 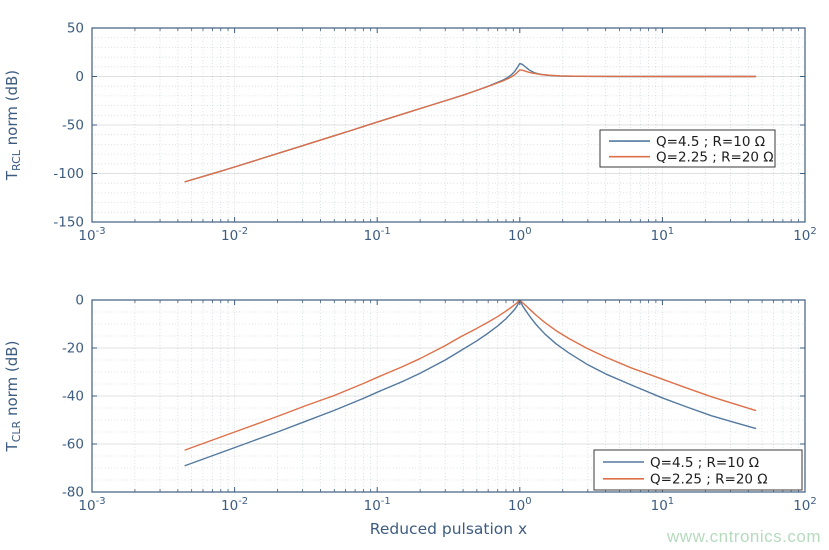 I want to click on y-axis-label: TRCL norm (dB), so click(x=13, y=125).